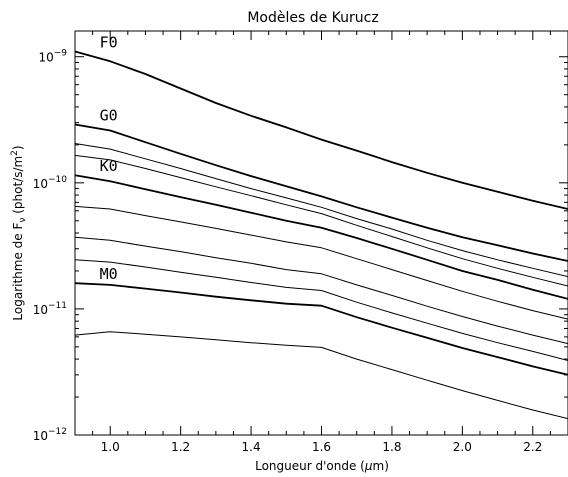 The width and height of the screenshot is (568, 477). What do you see at coordinates (23, 220) in the screenshot?
I see `y-axis-label-sub: ν` at bounding box center [23, 220].